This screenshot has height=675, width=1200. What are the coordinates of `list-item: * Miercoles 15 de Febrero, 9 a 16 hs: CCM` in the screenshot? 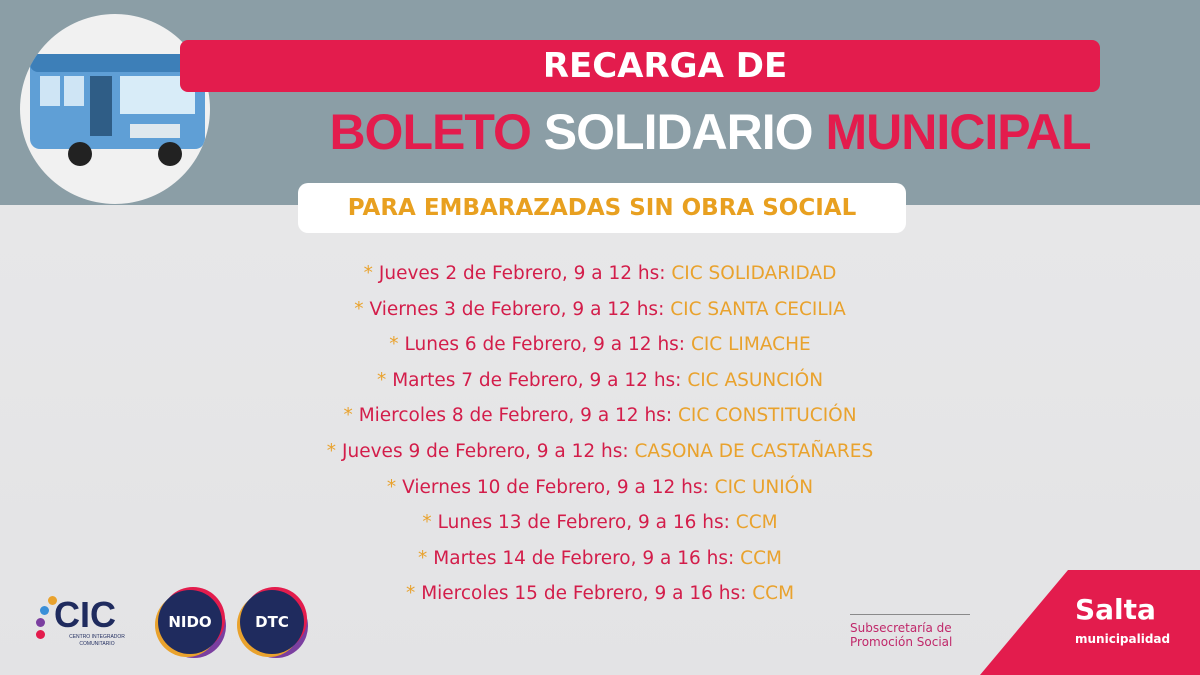 It's located at (600, 594).